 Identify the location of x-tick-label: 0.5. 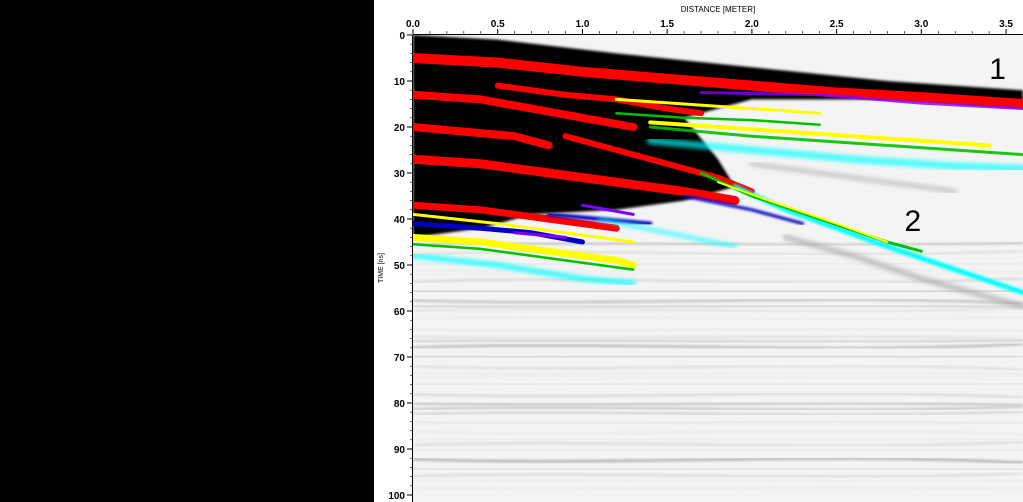
(498, 24).